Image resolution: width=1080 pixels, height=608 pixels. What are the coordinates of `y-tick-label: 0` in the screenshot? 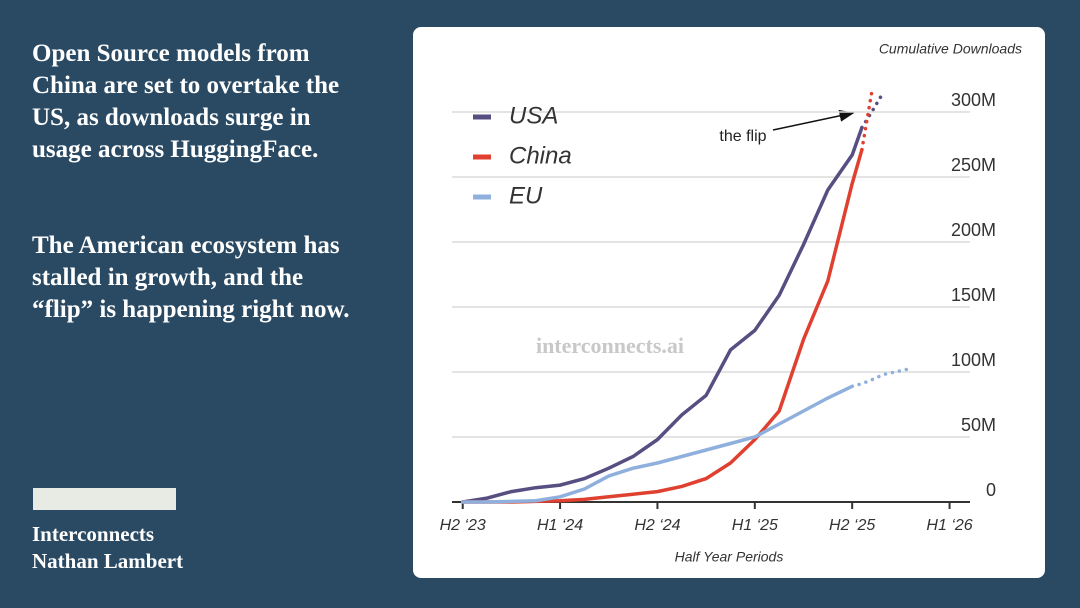 It's located at (991, 490).